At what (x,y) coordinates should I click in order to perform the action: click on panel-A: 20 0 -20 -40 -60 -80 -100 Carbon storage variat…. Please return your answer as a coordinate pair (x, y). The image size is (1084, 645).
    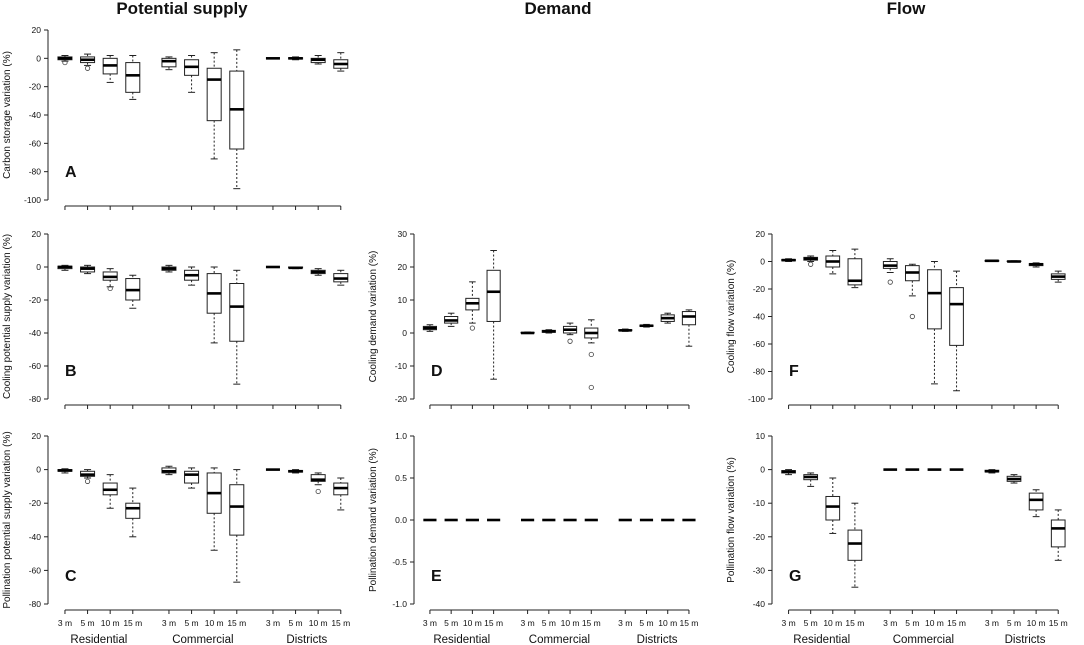
    Looking at the image, I should click on (175, 117).